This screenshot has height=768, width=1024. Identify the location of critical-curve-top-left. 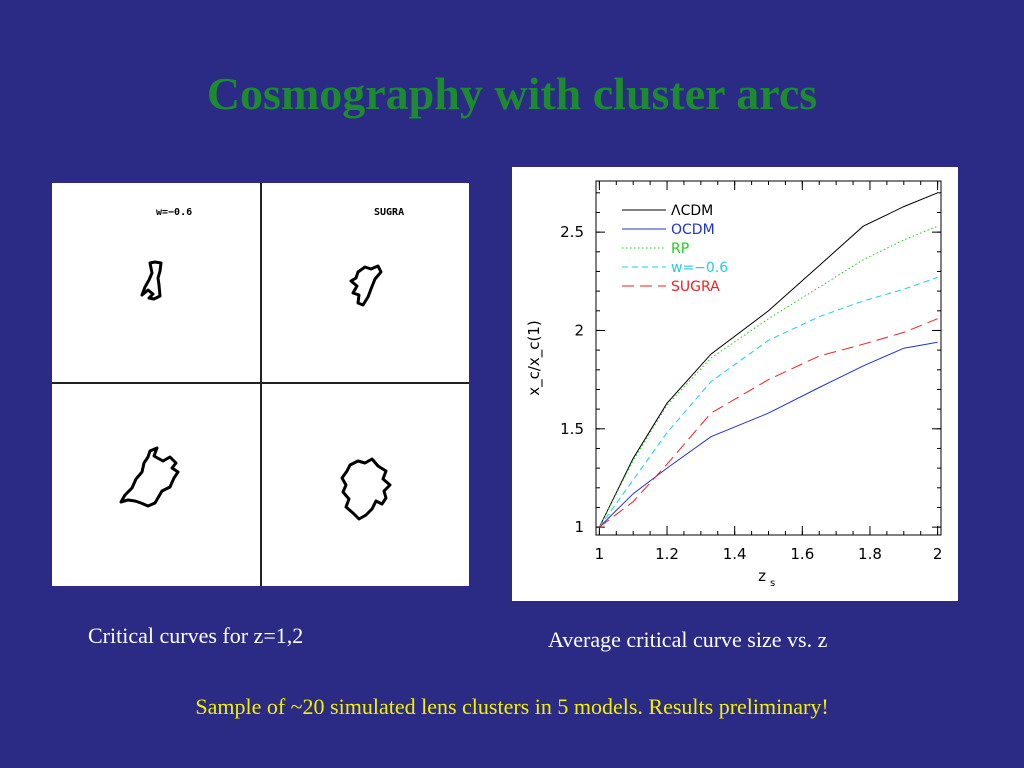
(151, 280).